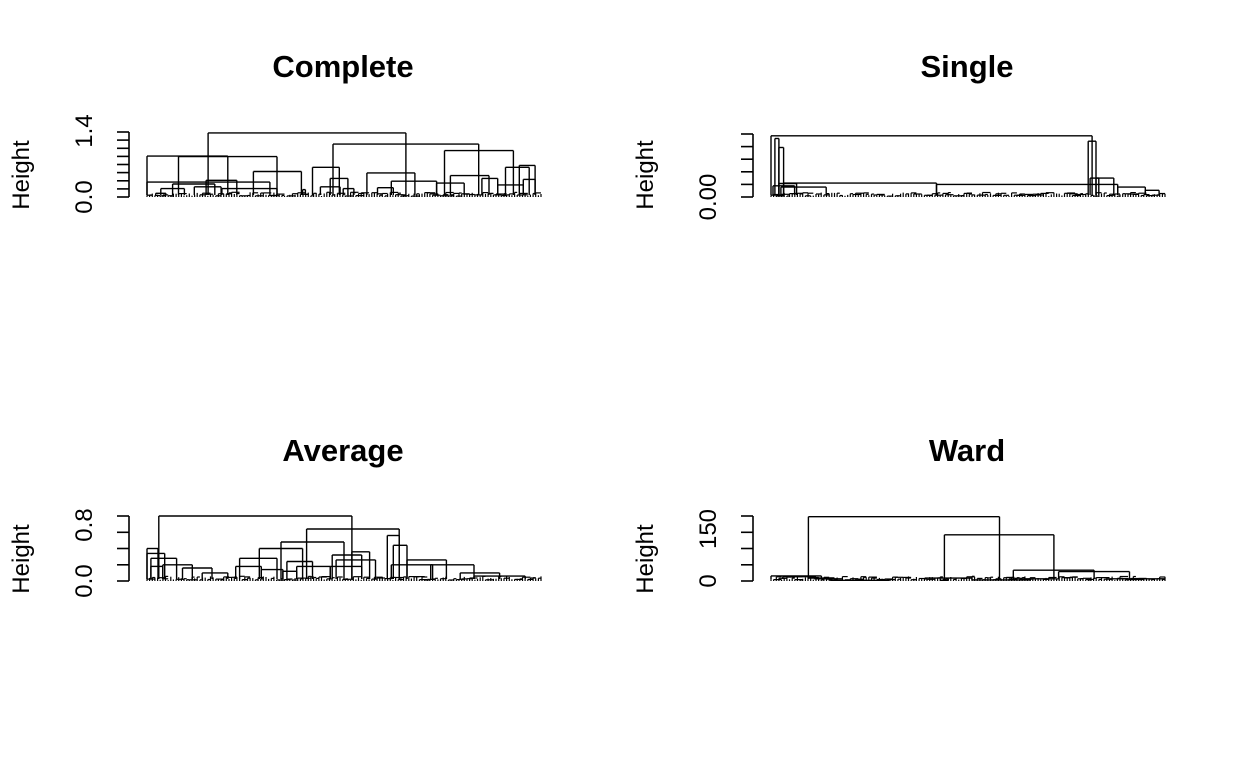 The width and height of the screenshot is (1248, 768). Describe the element at coordinates (708, 580) in the screenshot. I see `y-tick-label-min: 0` at that location.